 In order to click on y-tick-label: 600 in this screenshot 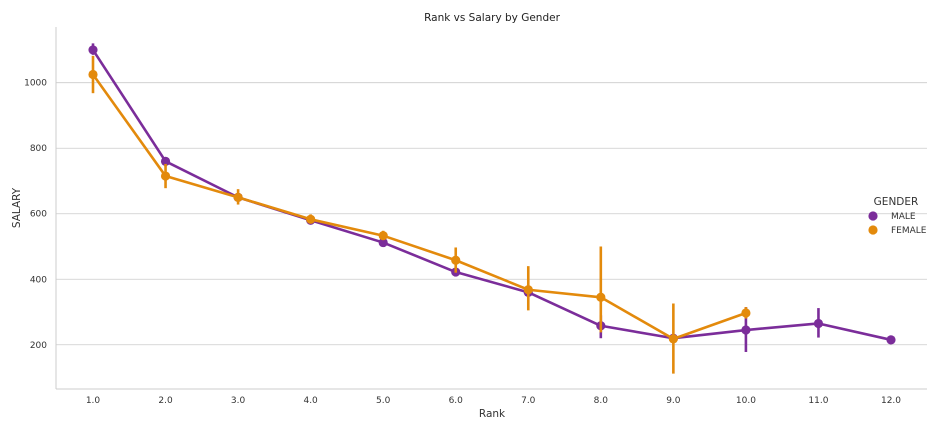, I will do `click(38, 215)`.